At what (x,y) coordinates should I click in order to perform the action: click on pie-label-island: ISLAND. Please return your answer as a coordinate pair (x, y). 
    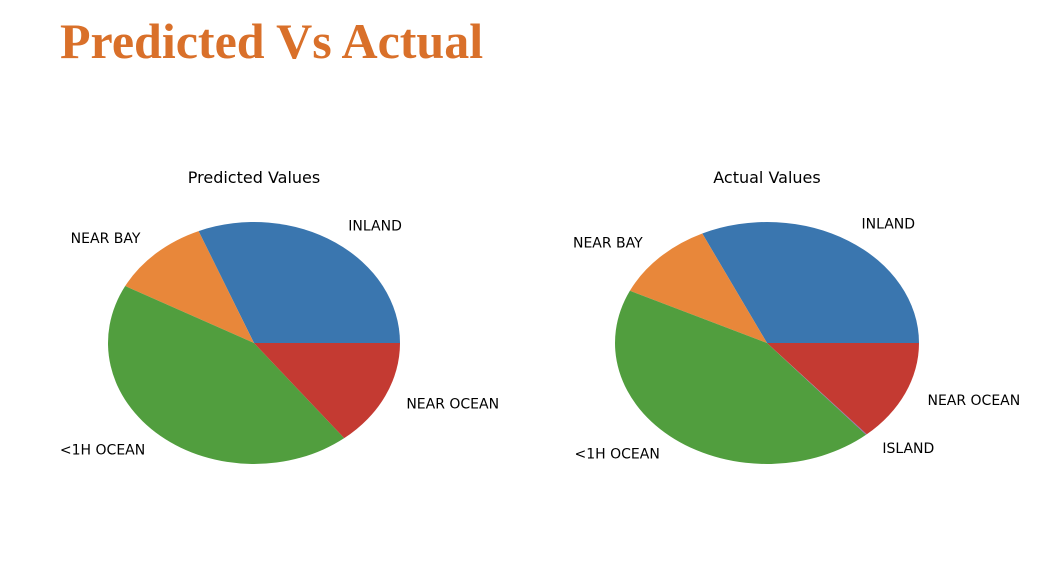
    Looking at the image, I should click on (908, 449).